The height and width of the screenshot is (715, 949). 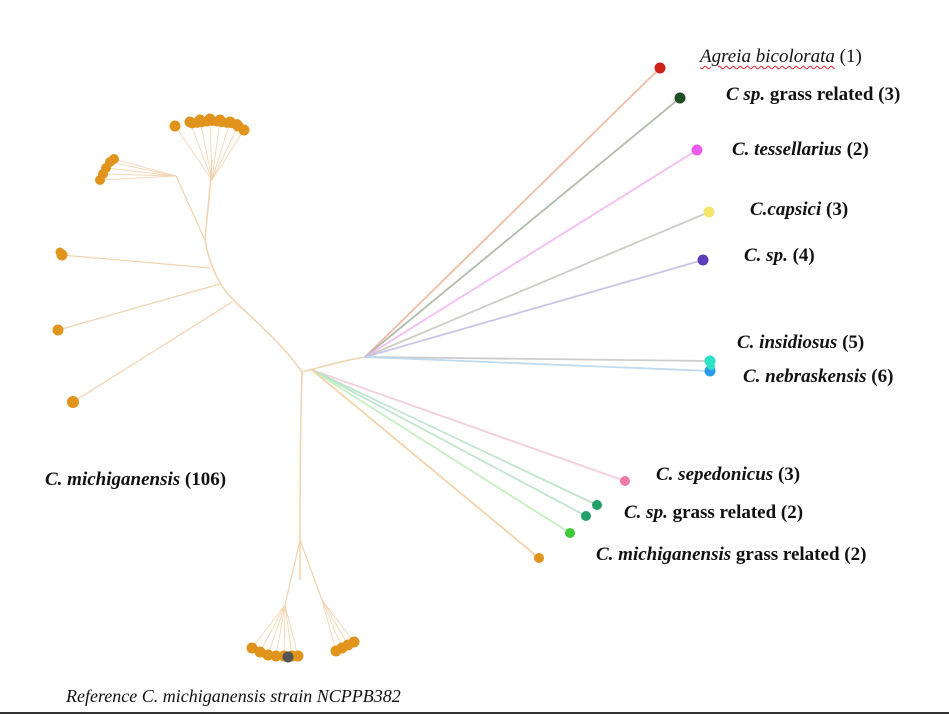 I want to click on label-c-sp-grass-related-2: C. sp. grass related (2), so click(x=713, y=513).